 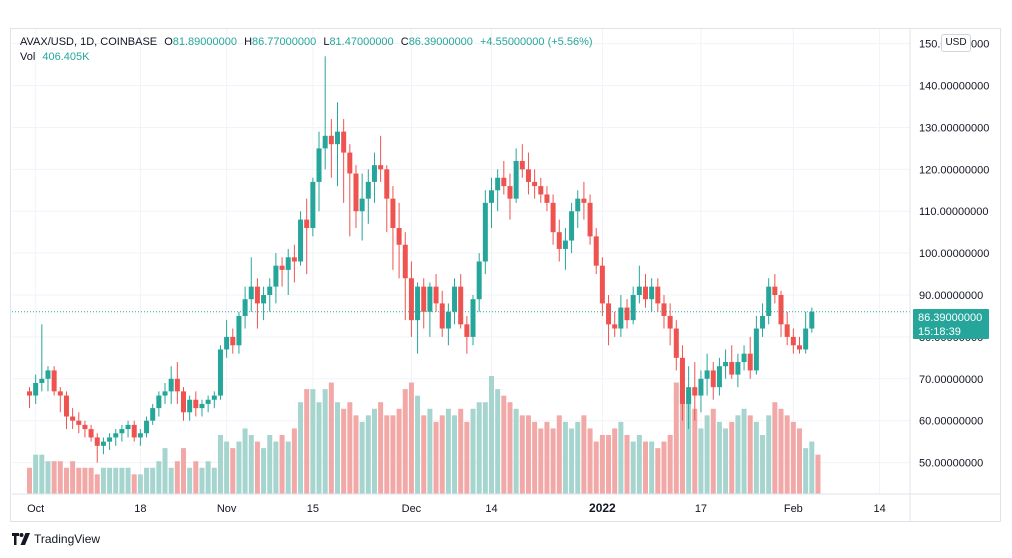 What do you see at coordinates (954, 87) in the screenshot?
I see `y-tick-label: 140.00000000` at bounding box center [954, 87].